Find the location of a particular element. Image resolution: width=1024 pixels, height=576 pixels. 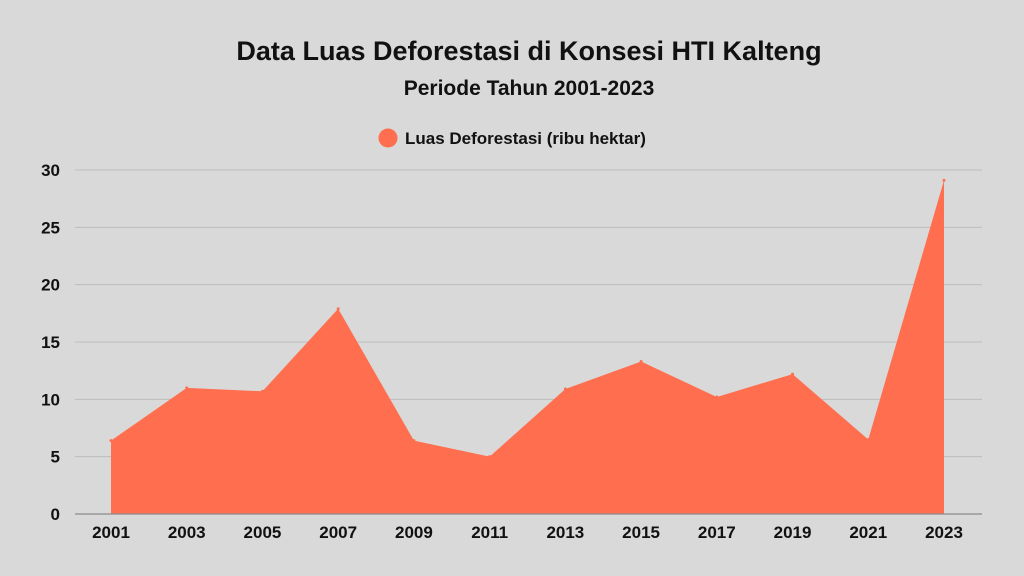

y-tick-label: 10 is located at coordinates (50, 399).